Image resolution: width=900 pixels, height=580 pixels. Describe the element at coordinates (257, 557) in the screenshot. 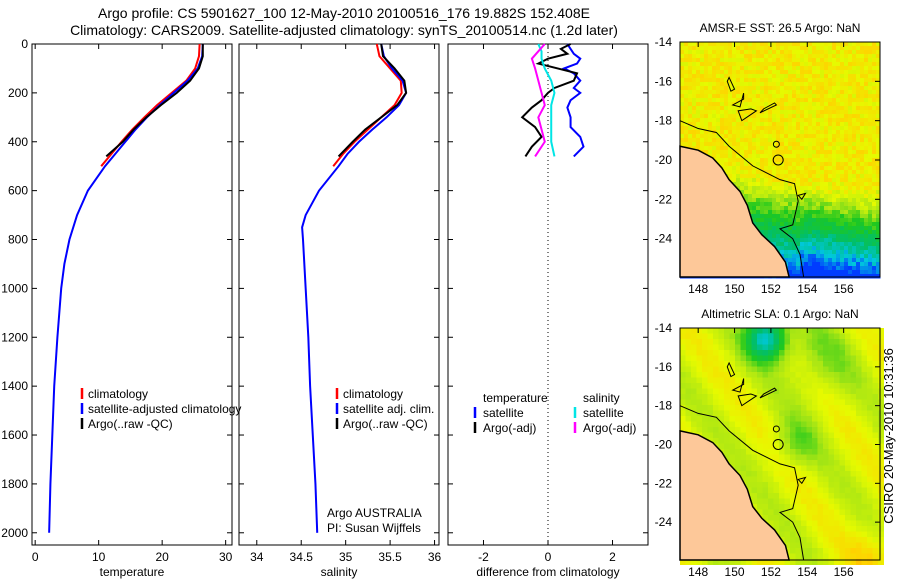

I see `x-tick-label: 34` at that location.